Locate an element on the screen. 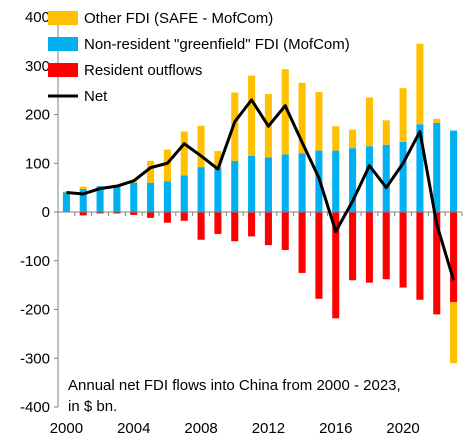  legend-swatch-resident-outflows is located at coordinates (63, 70).